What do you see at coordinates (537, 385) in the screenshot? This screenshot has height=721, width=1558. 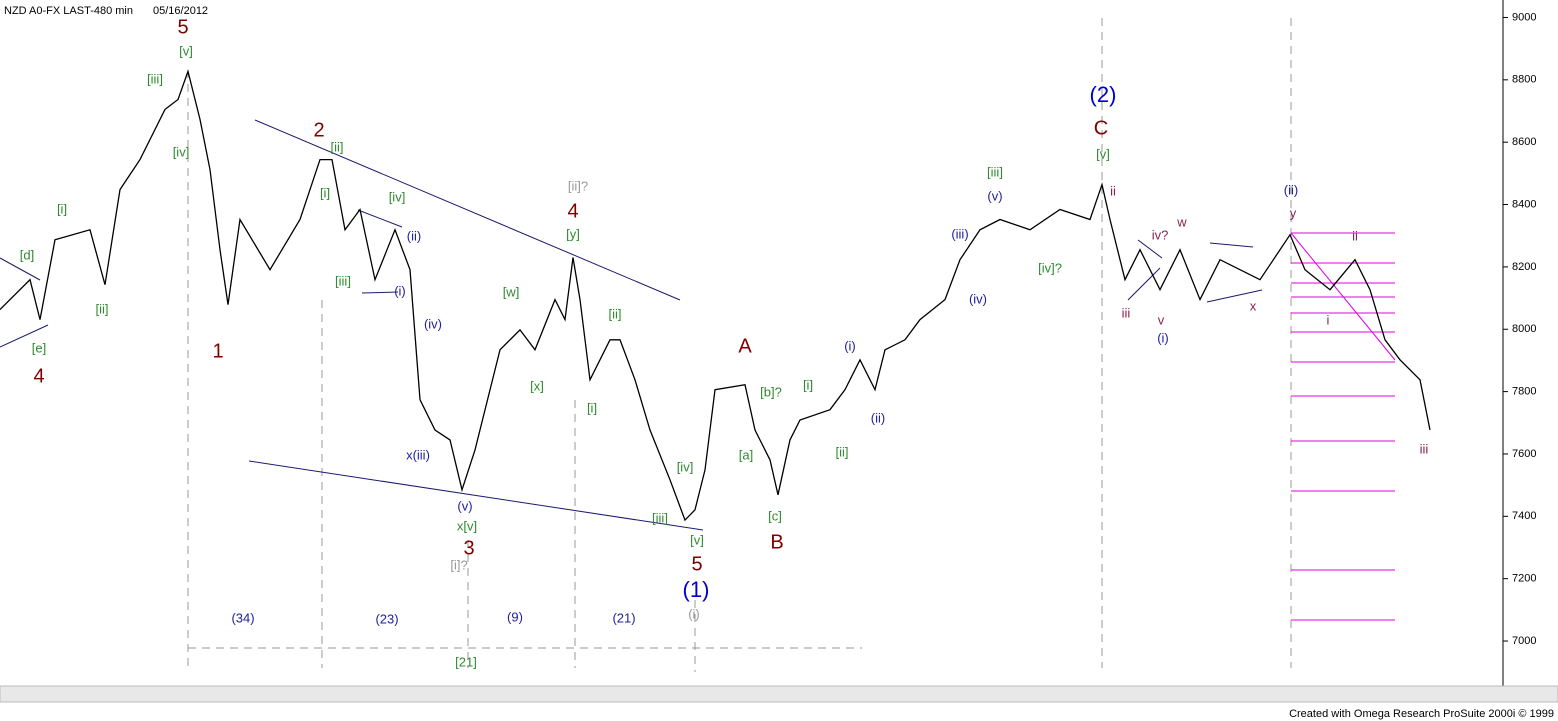 I see `wave-label: [x]` at bounding box center [537, 385].